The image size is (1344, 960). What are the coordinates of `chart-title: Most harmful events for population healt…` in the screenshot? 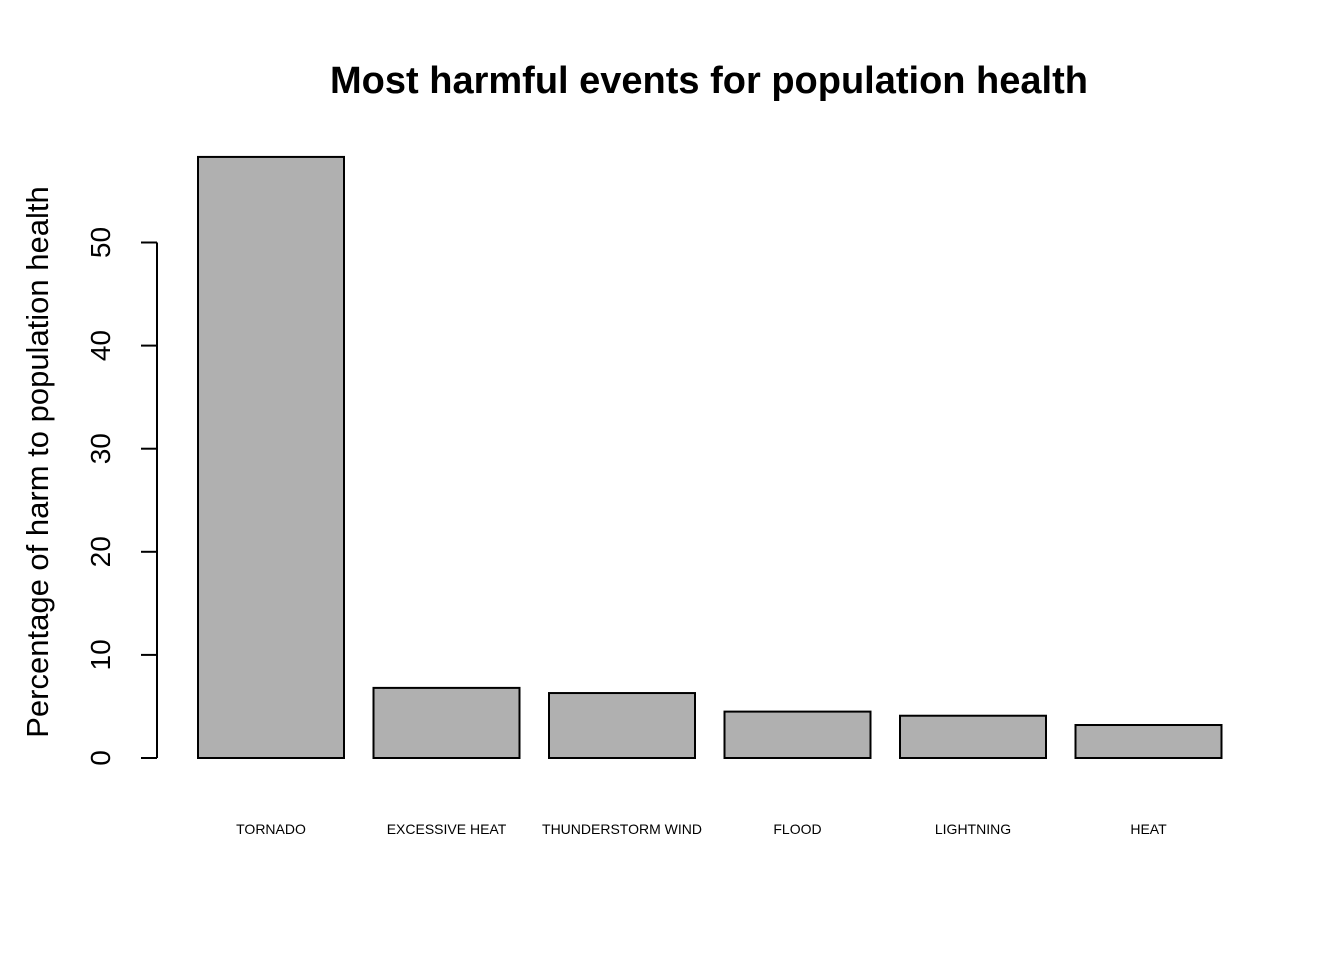 It's located at (709, 81).